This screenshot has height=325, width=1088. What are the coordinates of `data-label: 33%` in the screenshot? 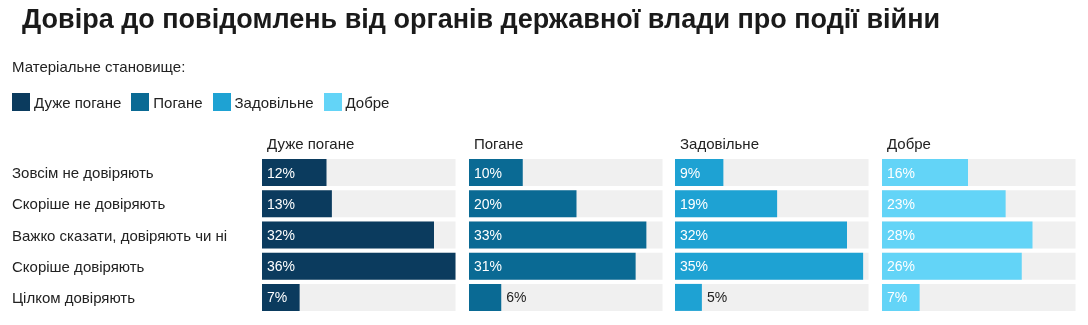 It's located at (487, 235).